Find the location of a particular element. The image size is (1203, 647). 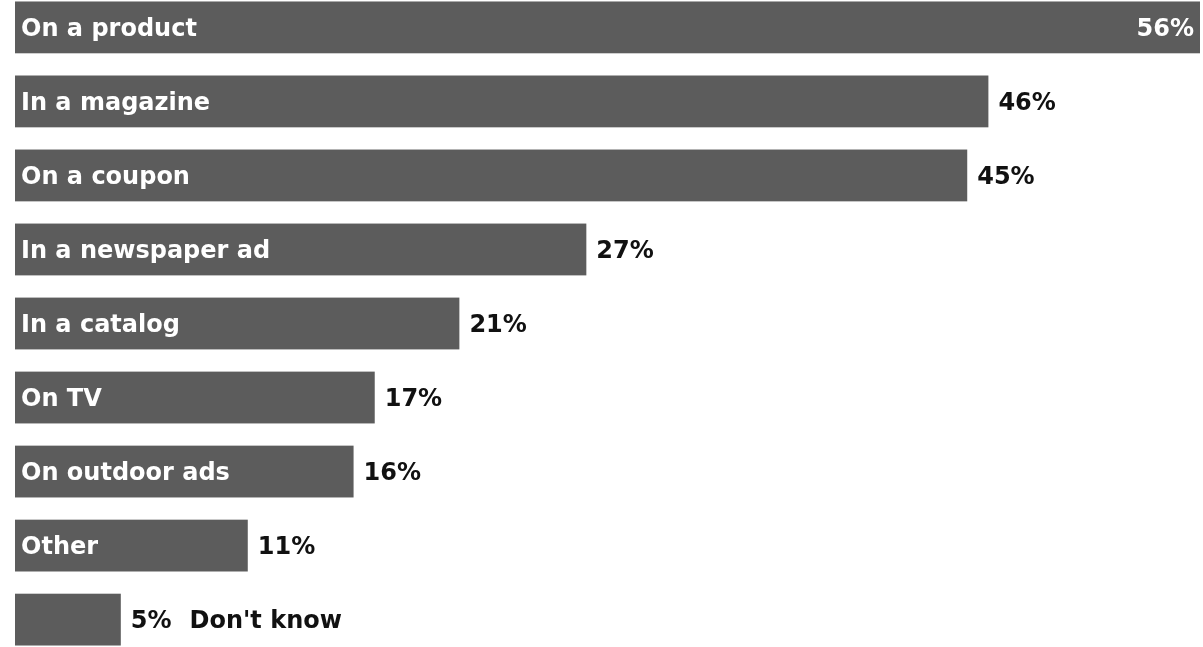

y-tick-label: On outdoor ads is located at coordinates (125, 471).